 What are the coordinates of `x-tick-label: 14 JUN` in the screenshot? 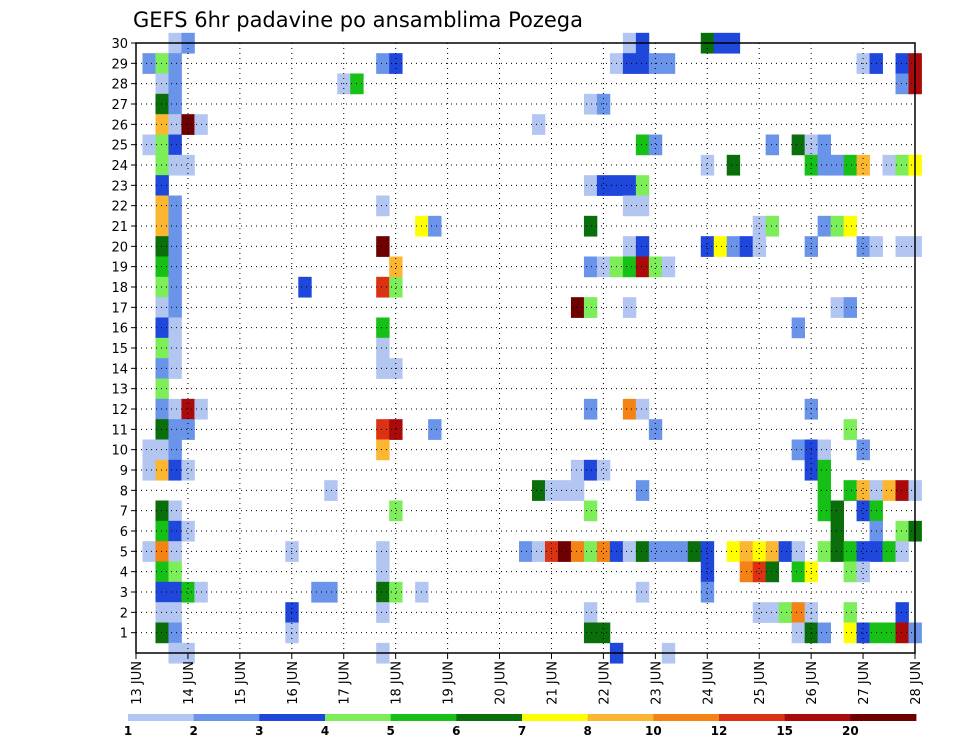 It's located at (189, 683).